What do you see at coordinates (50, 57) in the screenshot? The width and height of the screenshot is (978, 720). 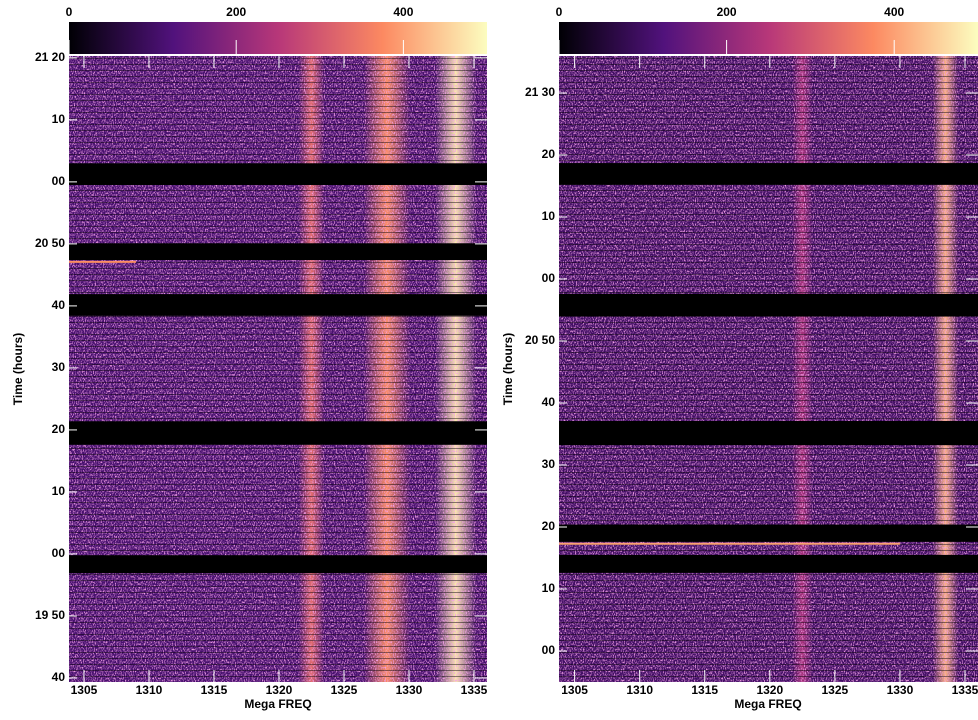 I see `y-tick-label: 21 20` at bounding box center [50, 57].